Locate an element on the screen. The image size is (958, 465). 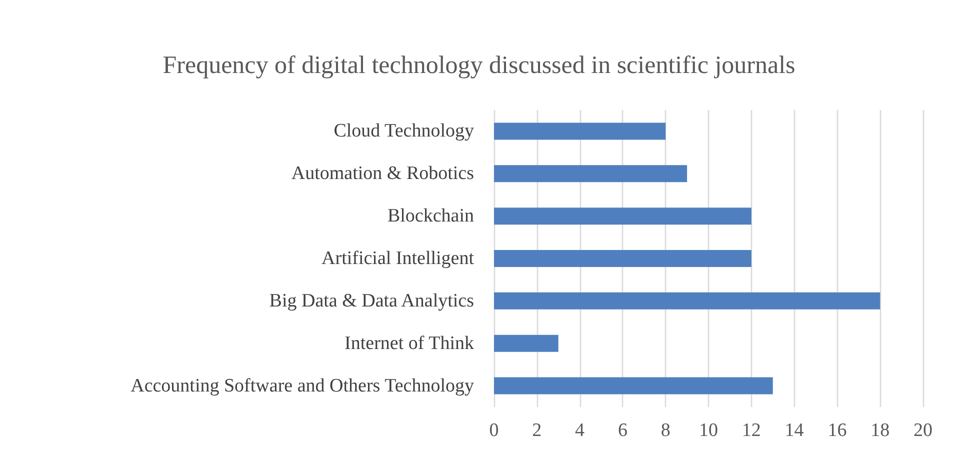
y-tick-label: Internet of Think is located at coordinates (409, 343).